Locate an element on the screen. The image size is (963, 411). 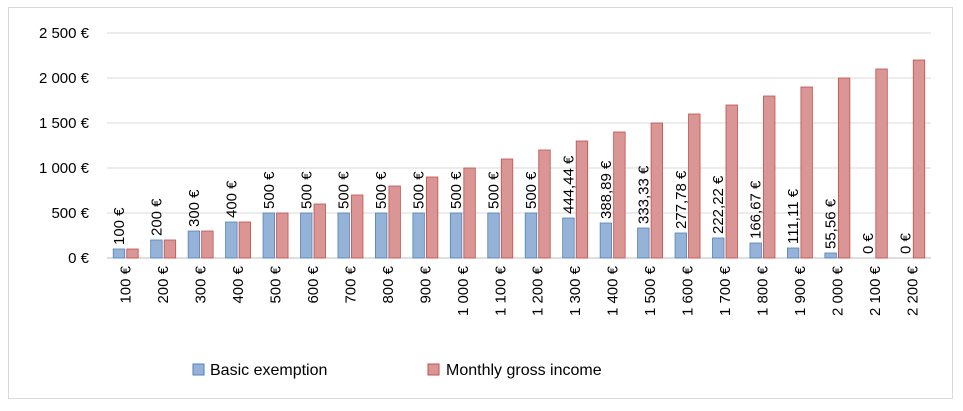
x-tick-label: 2 200 € is located at coordinates (912, 290).